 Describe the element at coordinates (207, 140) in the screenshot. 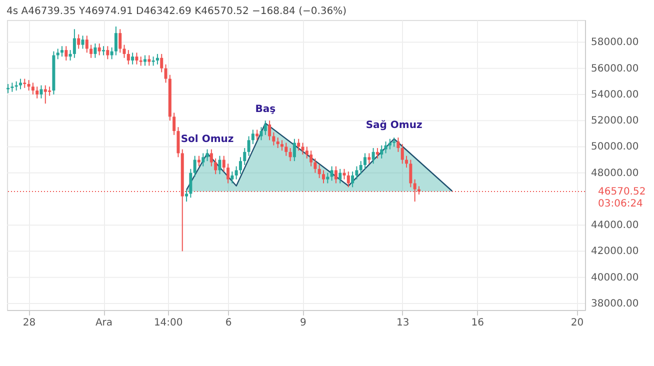

I see `annotation: Sol Omuz` at that location.